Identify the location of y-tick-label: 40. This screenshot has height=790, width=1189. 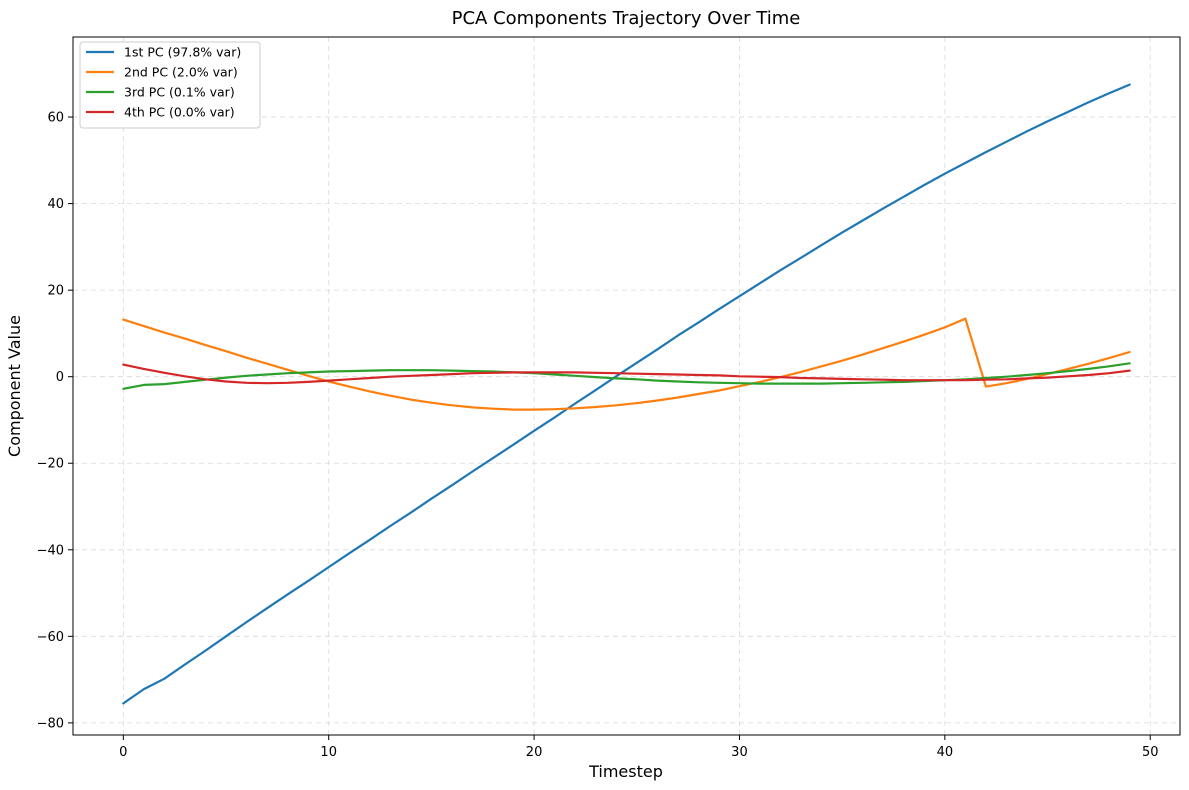
(55, 204).